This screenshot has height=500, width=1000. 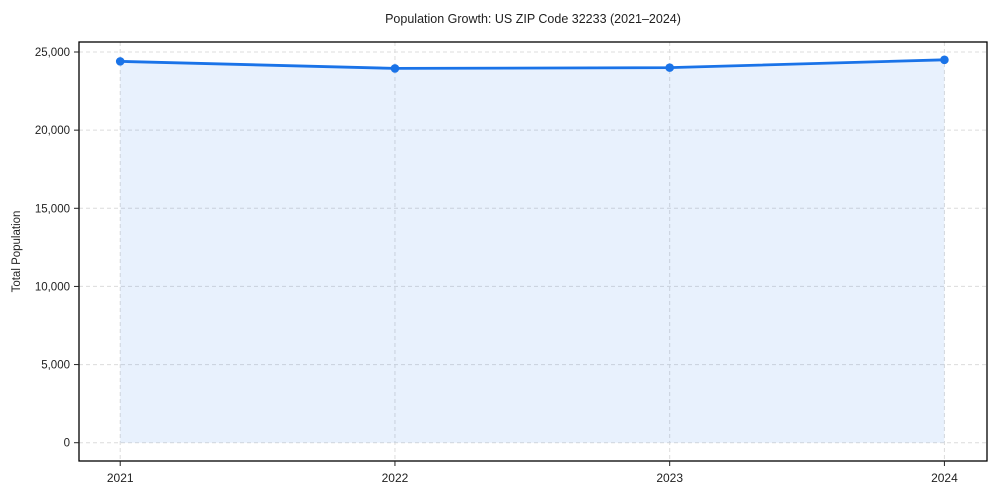 I want to click on y-tick-label: 5,000, so click(x=55, y=366).